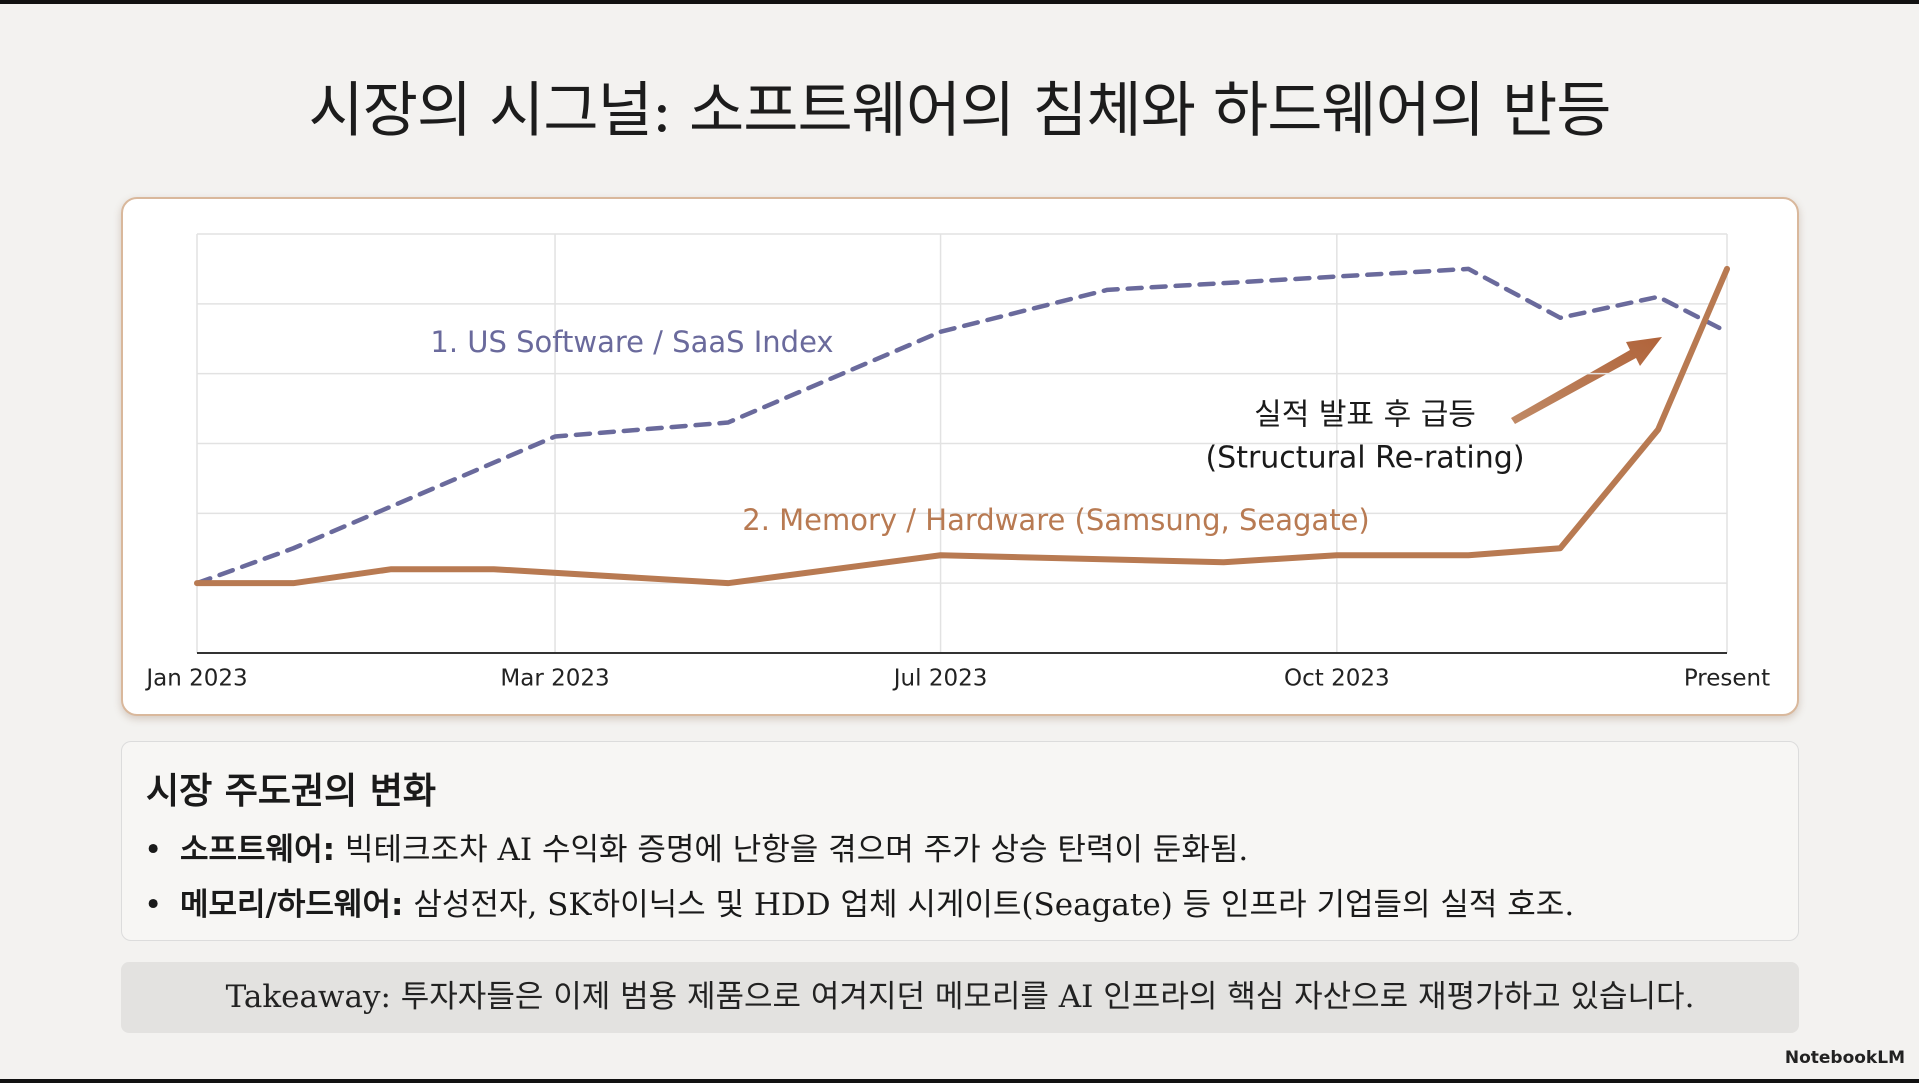 The width and height of the screenshot is (1919, 1083). What do you see at coordinates (1586, 380) in the screenshot?
I see `annotation-arrow` at bounding box center [1586, 380].